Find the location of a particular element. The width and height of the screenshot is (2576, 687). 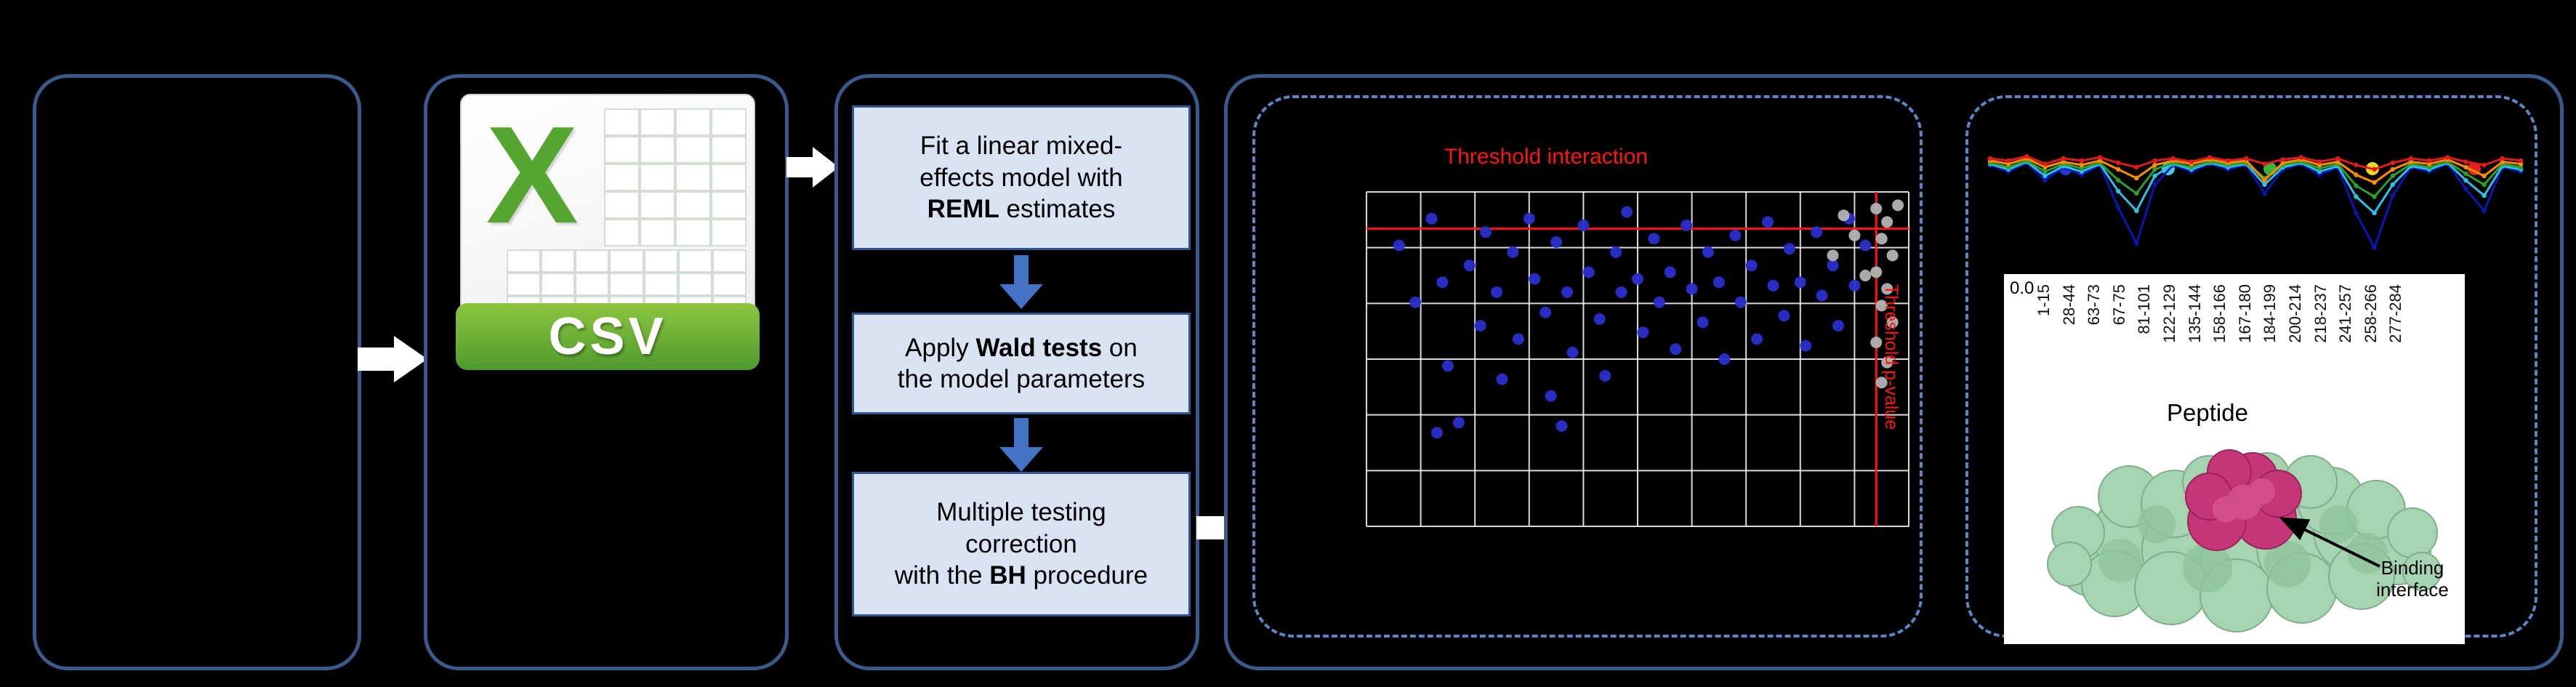

uptake-line-orange is located at coordinates (2255, 170).